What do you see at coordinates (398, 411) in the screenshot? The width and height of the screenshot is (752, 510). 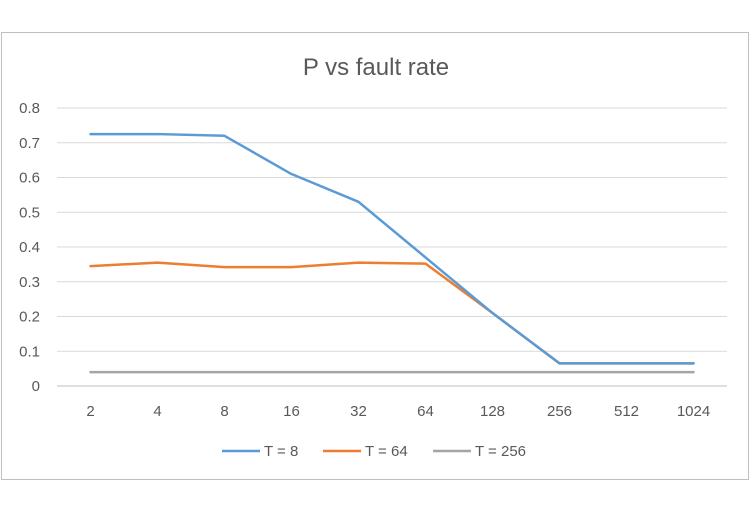 I see `x-axis-ticks: 2 4 8 16 32 64 128 256 512 1024` at bounding box center [398, 411].